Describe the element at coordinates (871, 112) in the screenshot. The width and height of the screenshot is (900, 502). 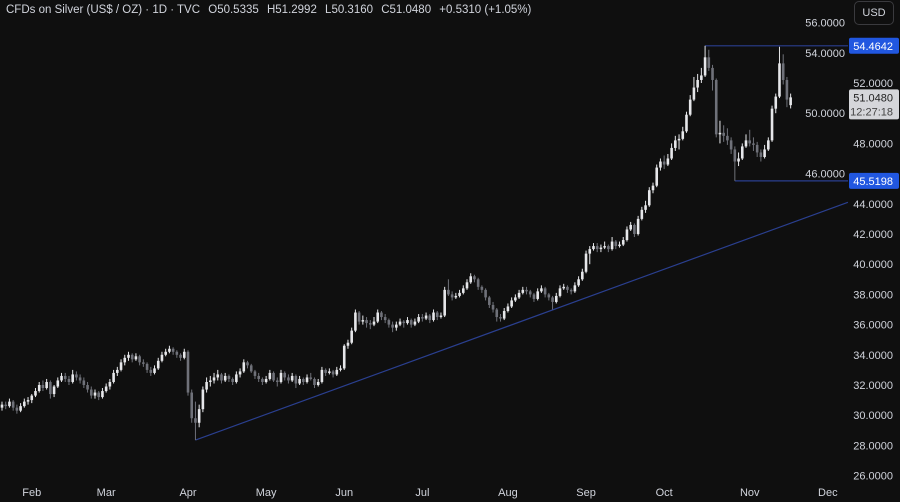
I see `bar-countdown: 12:27:18` at that location.